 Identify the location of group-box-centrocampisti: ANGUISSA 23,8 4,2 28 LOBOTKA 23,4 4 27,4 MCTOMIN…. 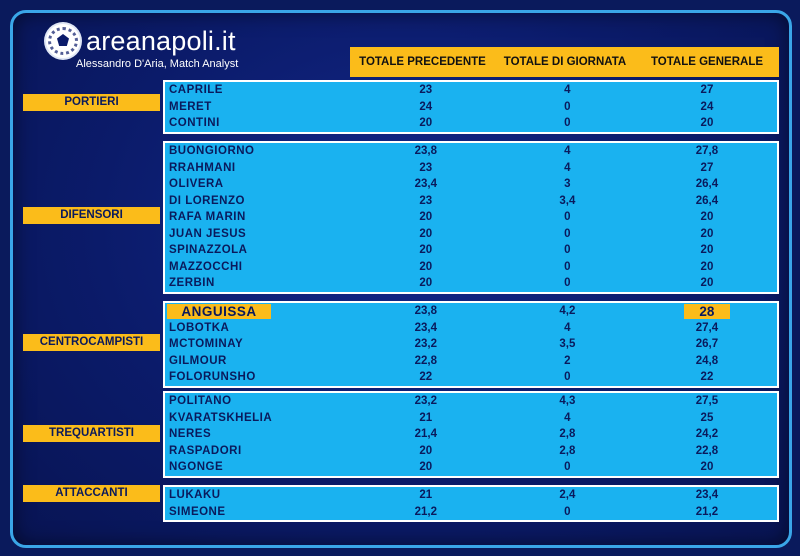
(471, 344).